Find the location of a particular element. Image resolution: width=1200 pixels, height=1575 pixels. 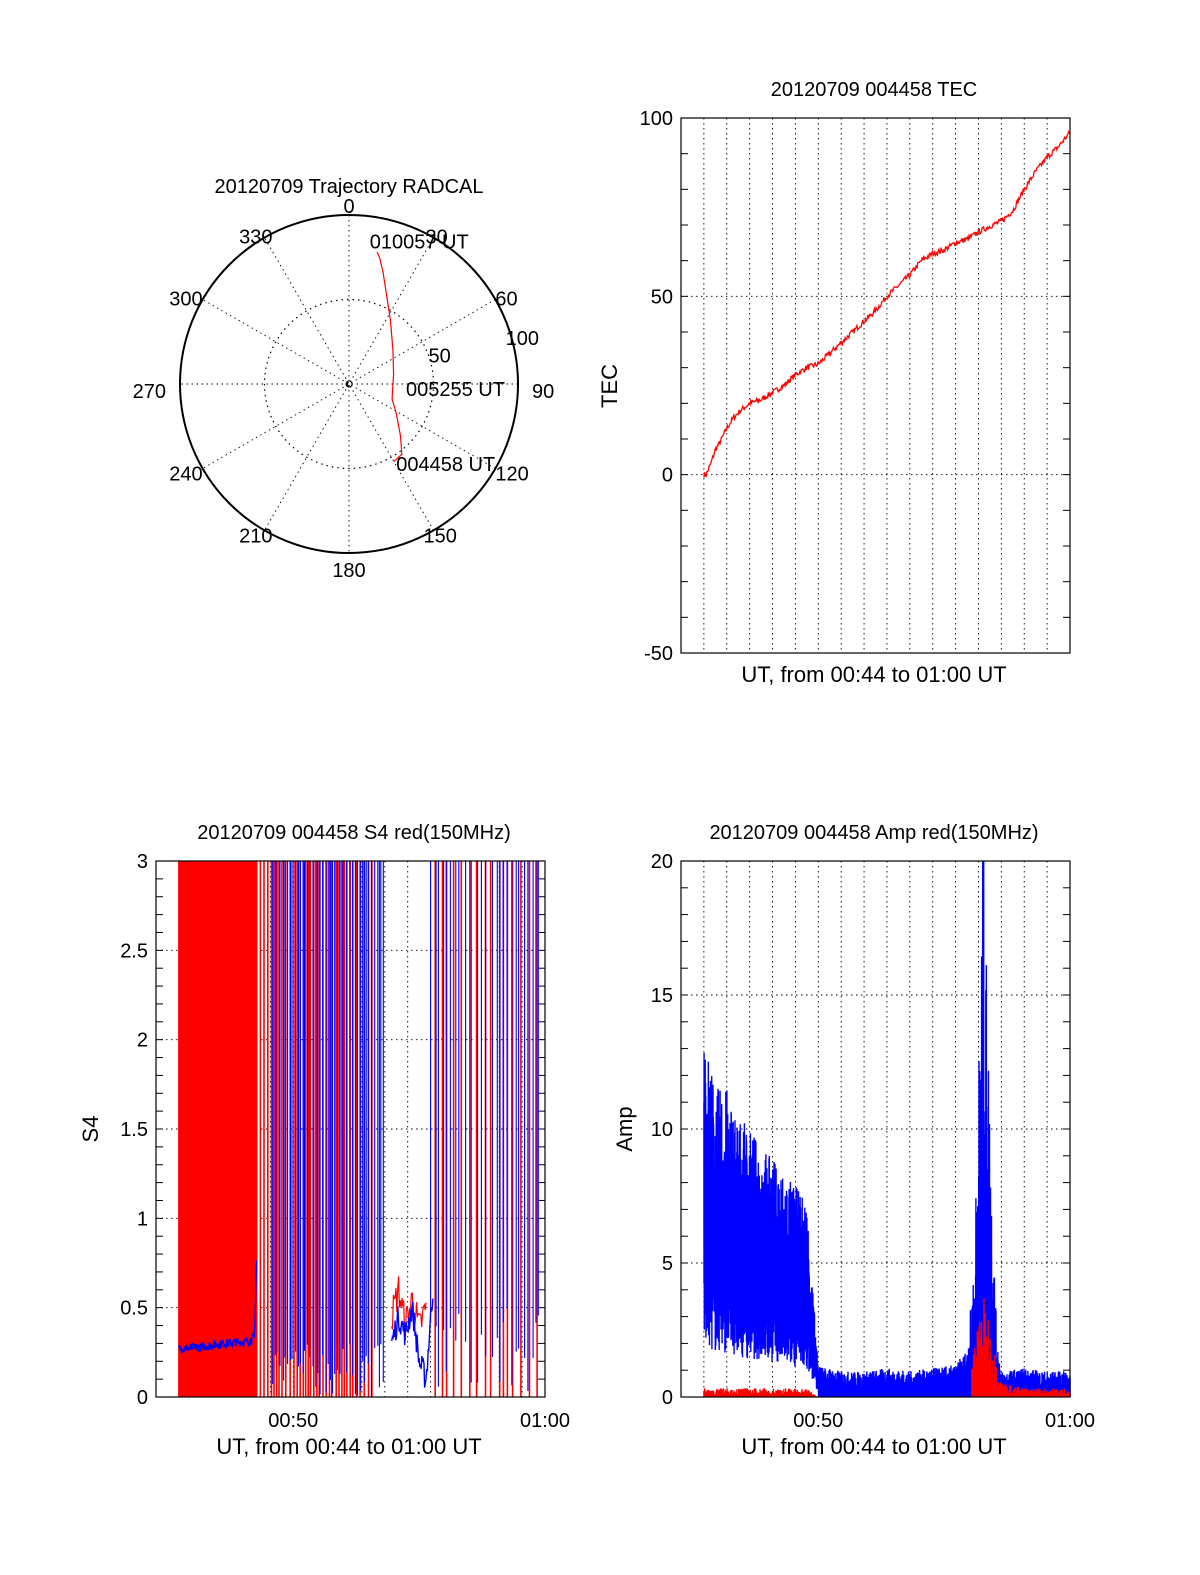

tec-xlabel: UT, from 00:44 to 01:00 UT is located at coordinates (873, 674).